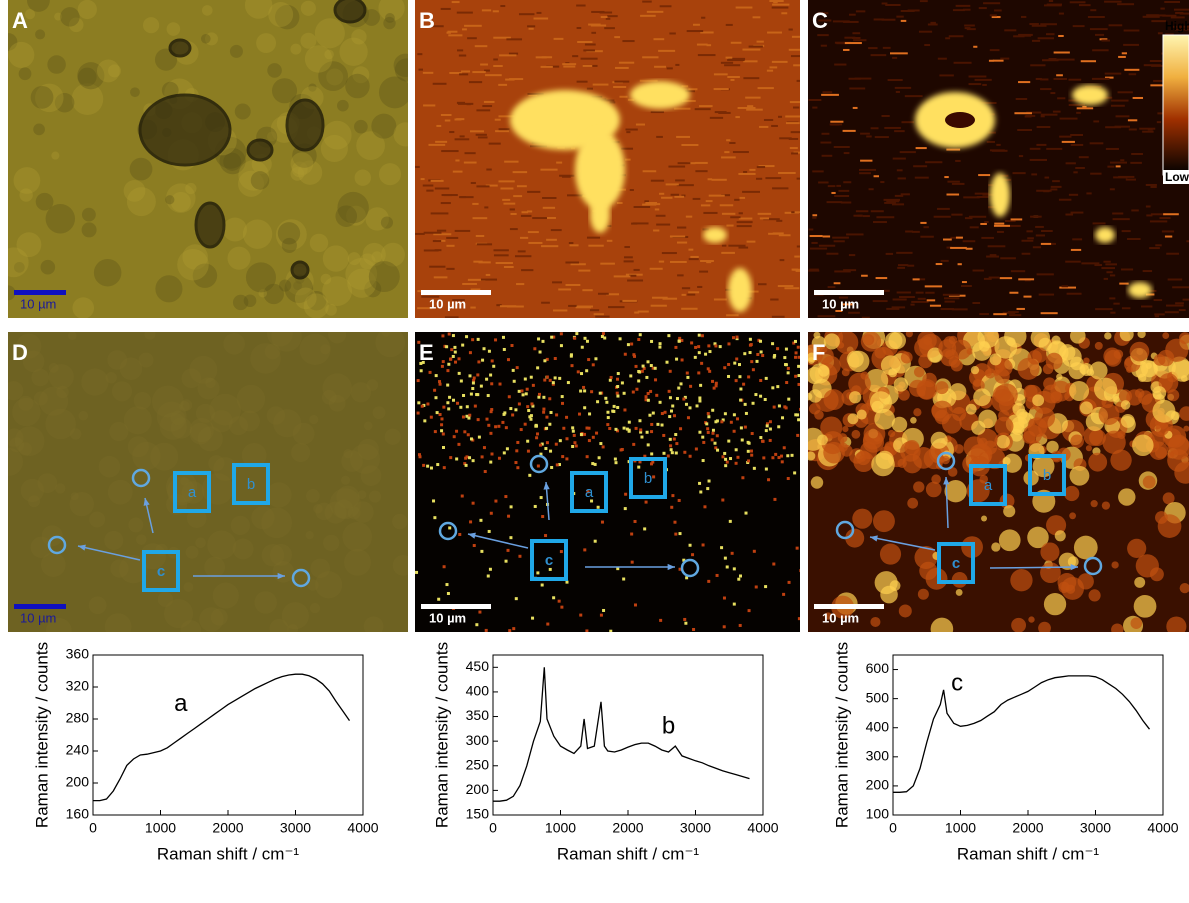 This screenshot has width=1189, height=903. What do you see at coordinates (38, 617) in the screenshot?
I see `scale-label: 10 µm` at bounding box center [38, 617].